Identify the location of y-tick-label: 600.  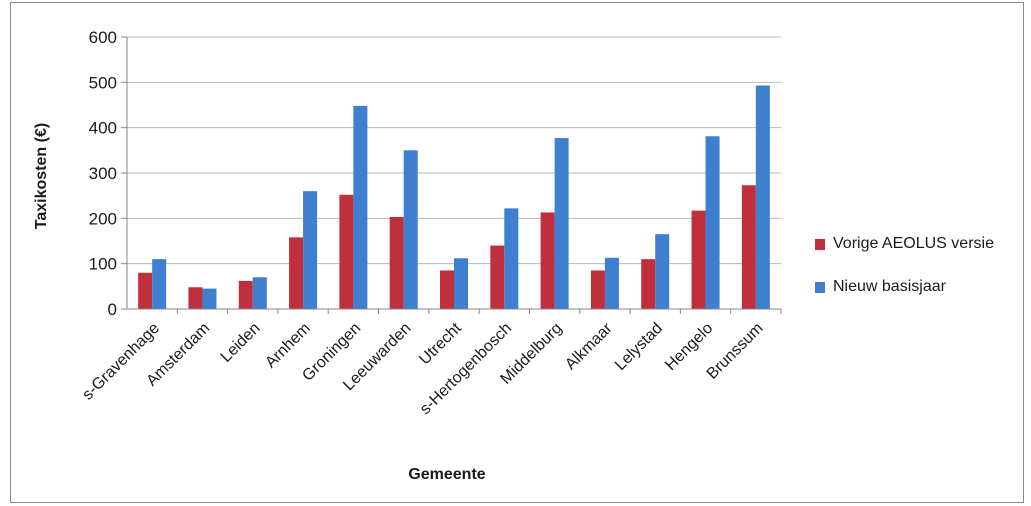
(103, 37).